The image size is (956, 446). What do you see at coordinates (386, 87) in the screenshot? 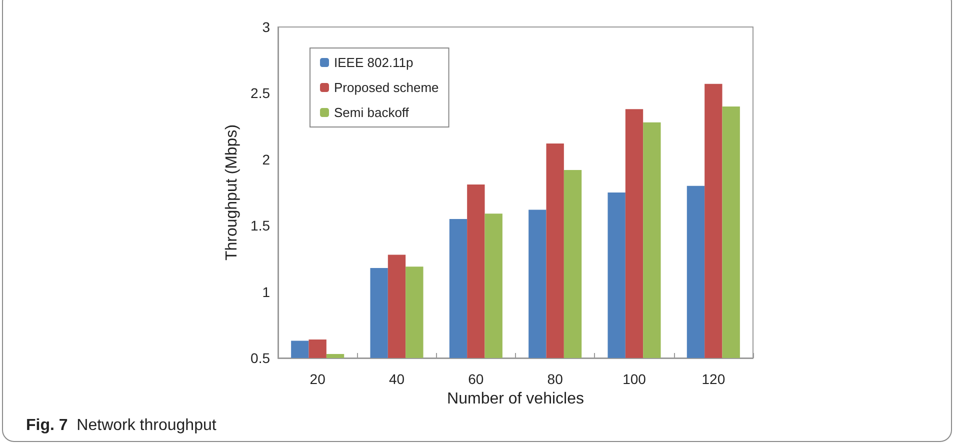
I see `legend-label: Proposed scheme` at bounding box center [386, 87].